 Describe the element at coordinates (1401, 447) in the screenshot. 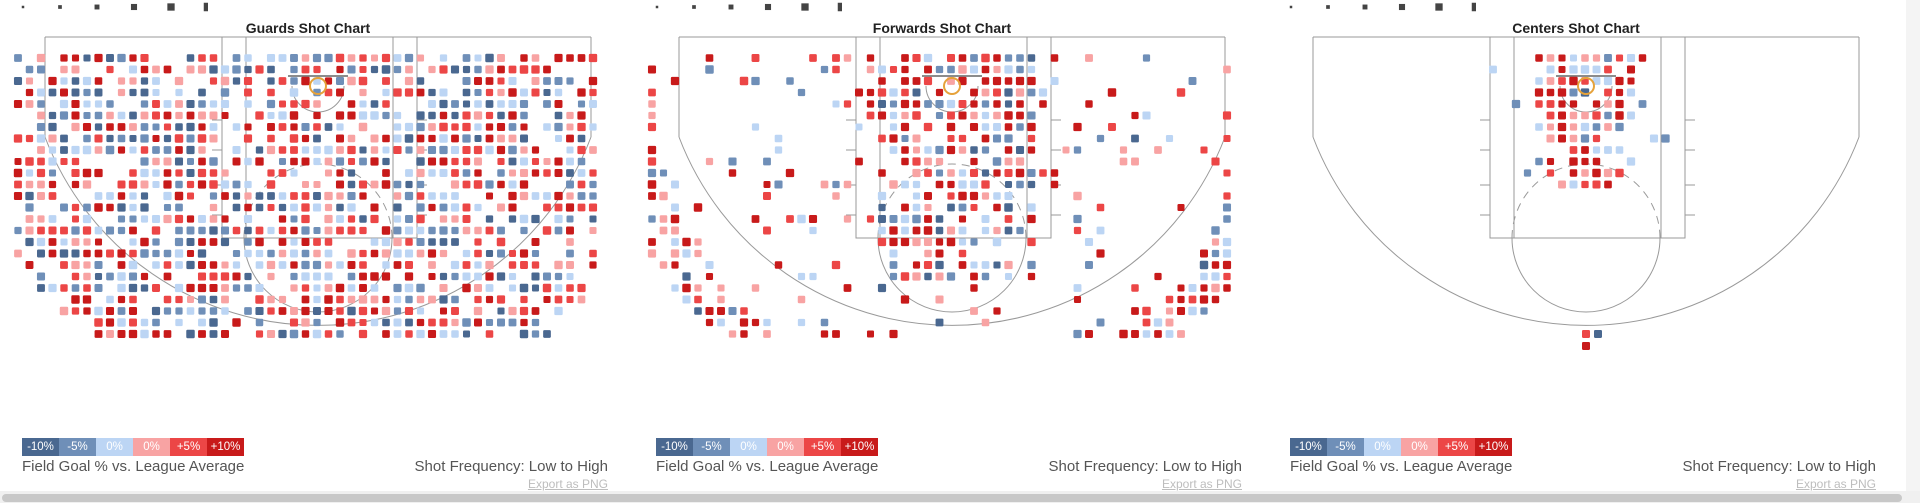

I see `fg-color-legend: -10% -5% 0% 0% +5% +10%` at that location.